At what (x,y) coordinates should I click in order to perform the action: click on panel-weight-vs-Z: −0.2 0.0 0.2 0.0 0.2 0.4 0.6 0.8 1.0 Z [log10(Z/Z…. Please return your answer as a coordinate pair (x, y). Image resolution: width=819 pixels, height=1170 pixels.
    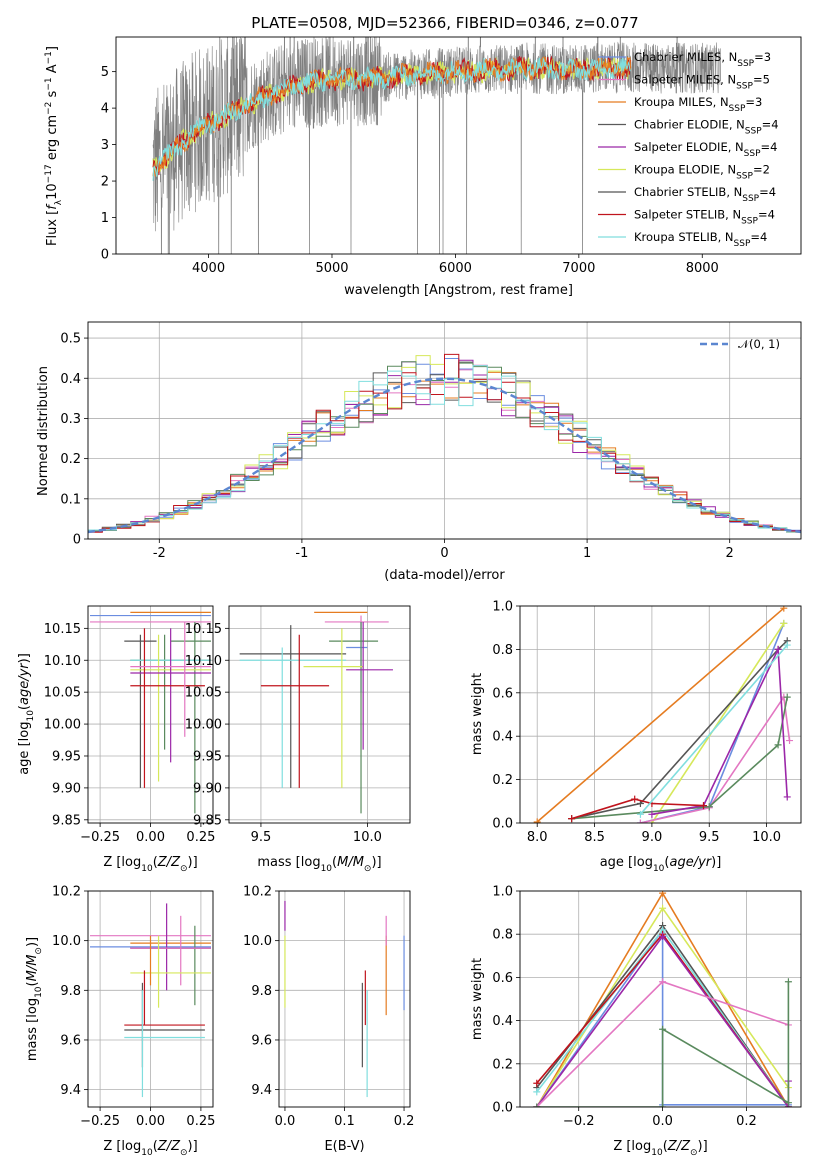
    Looking at the image, I should click on (636, 1021).